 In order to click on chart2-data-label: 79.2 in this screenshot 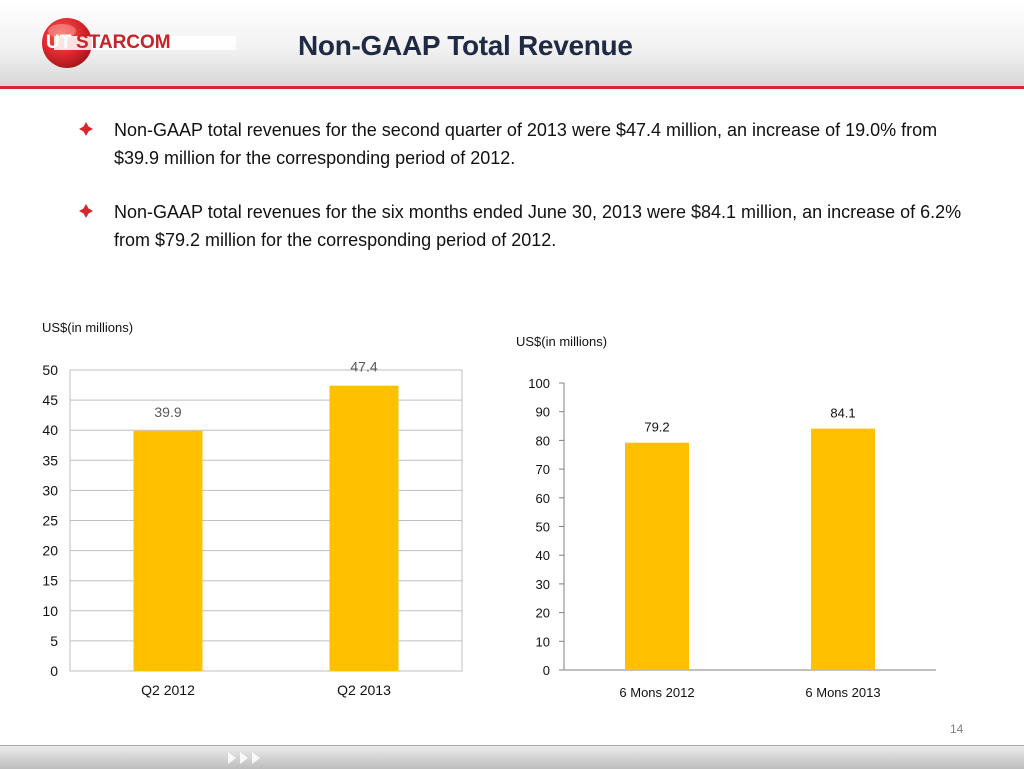, I will do `click(656, 427)`.